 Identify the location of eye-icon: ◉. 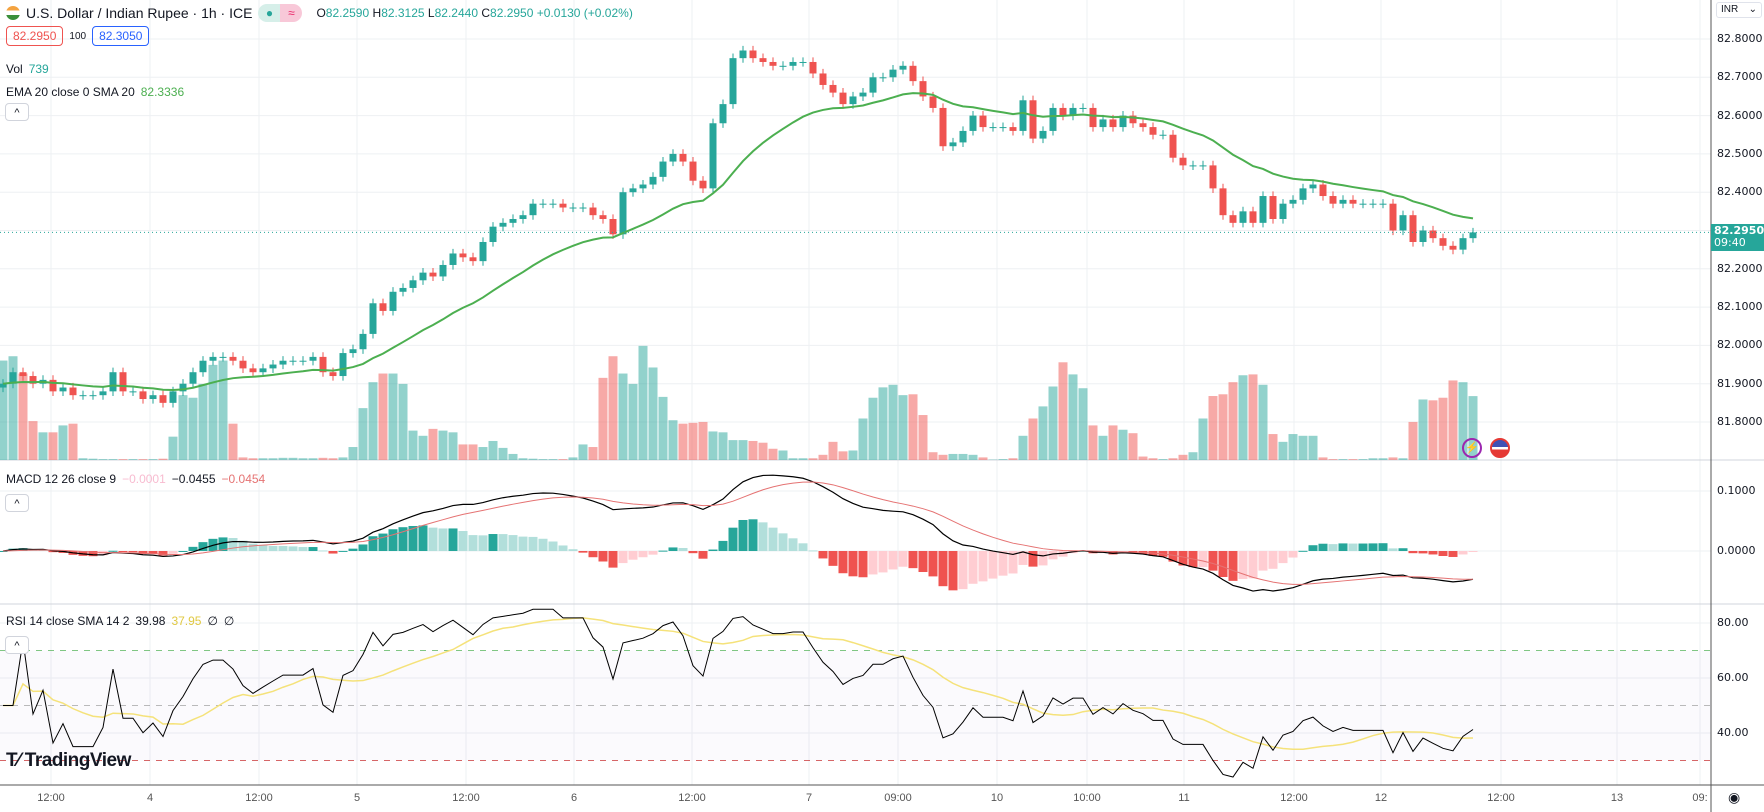
(1734, 797).